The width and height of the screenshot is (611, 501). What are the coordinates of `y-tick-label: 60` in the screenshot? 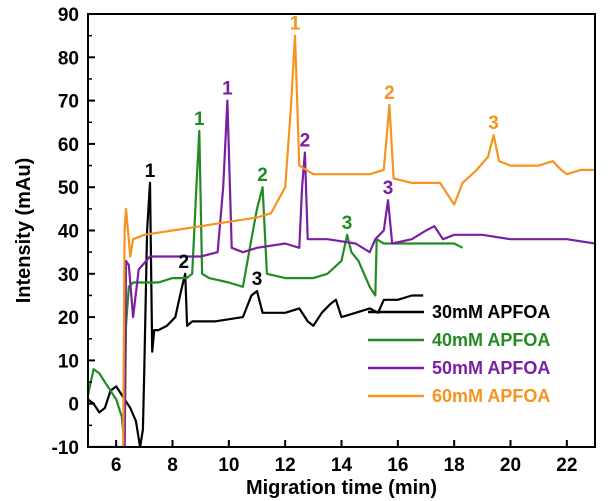 It's located at (68, 145).